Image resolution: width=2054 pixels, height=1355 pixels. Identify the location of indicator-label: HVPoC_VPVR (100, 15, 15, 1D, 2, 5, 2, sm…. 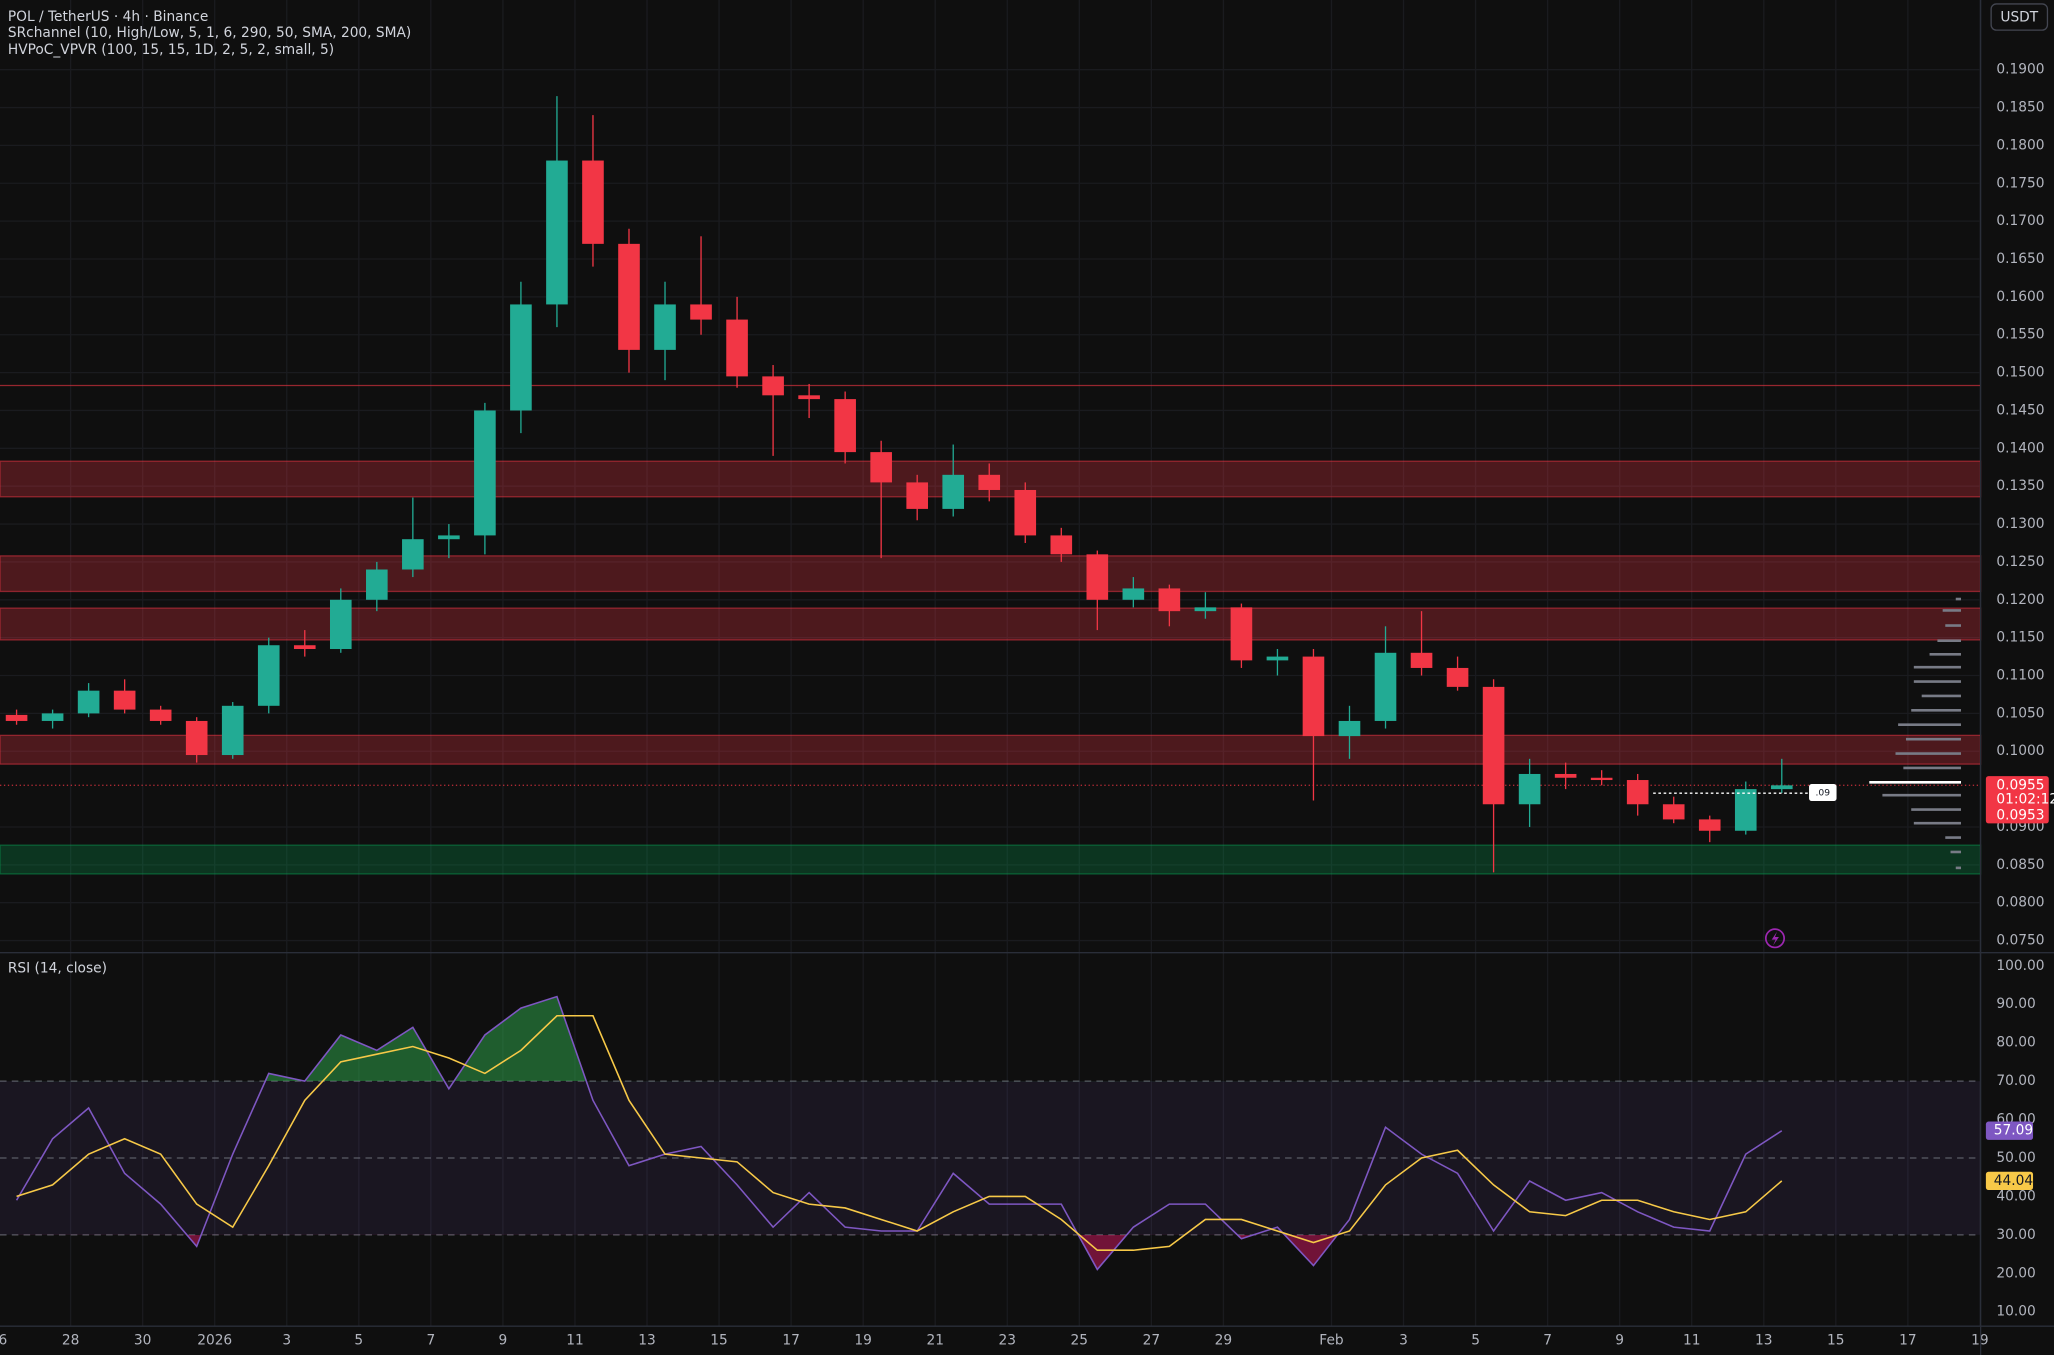
(171, 50).